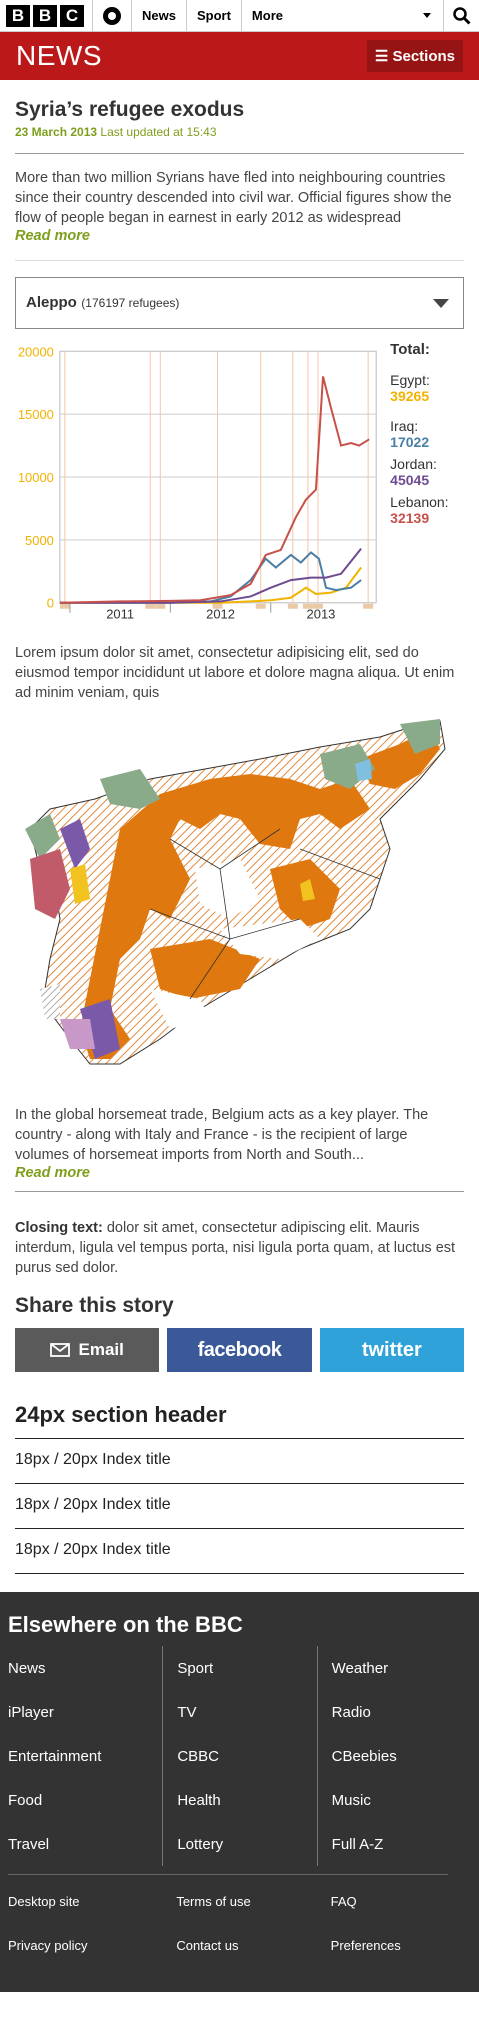 Image resolution: width=479 pixels, height=2027 pixels. Describe the element at coordinates (199, 1800) in the screenshot. I see `footer-link: Health` at that location.